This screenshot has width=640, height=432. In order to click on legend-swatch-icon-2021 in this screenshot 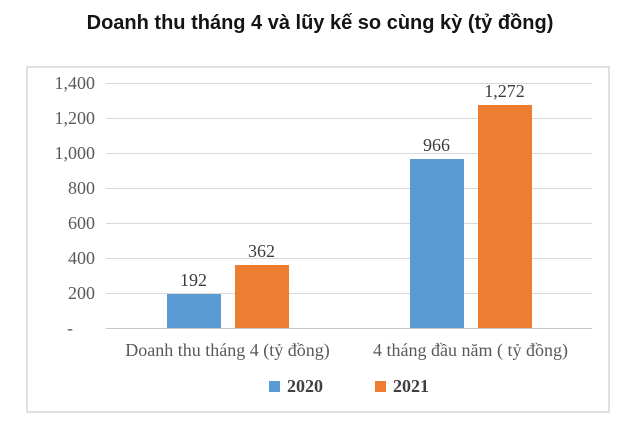, I will do `click(380, 386)`.